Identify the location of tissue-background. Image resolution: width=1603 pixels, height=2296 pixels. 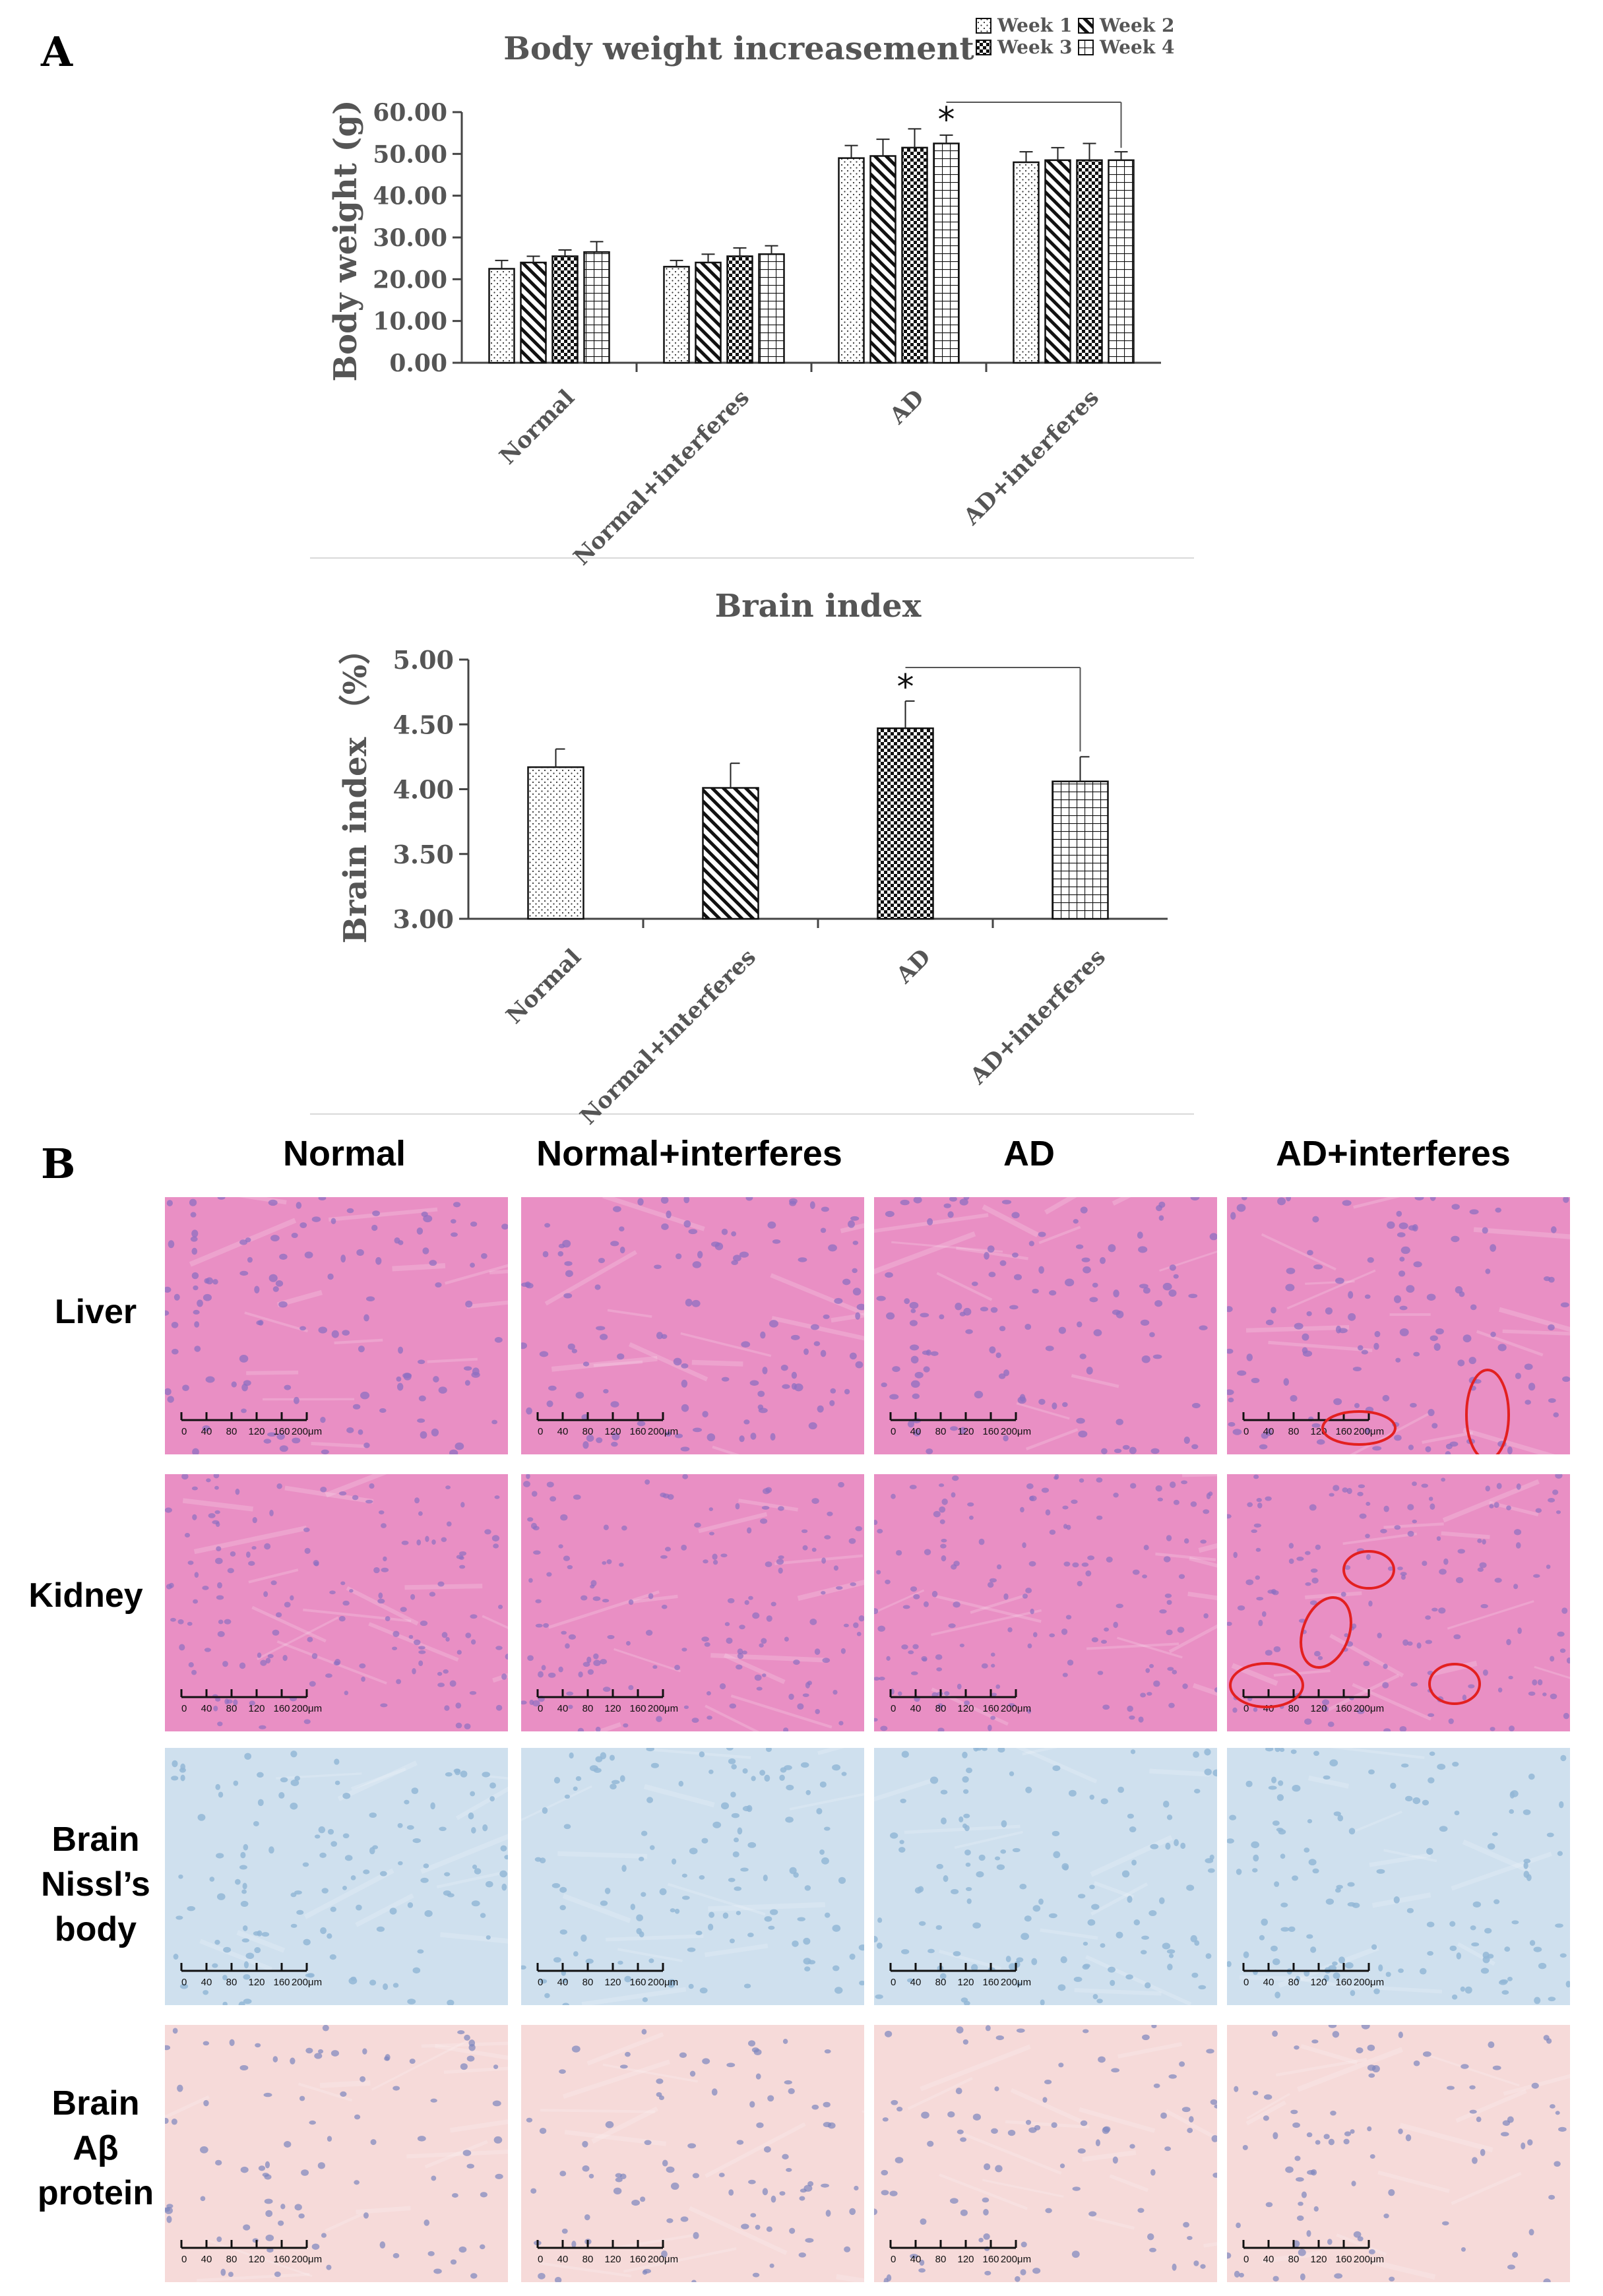
(336, 1876).